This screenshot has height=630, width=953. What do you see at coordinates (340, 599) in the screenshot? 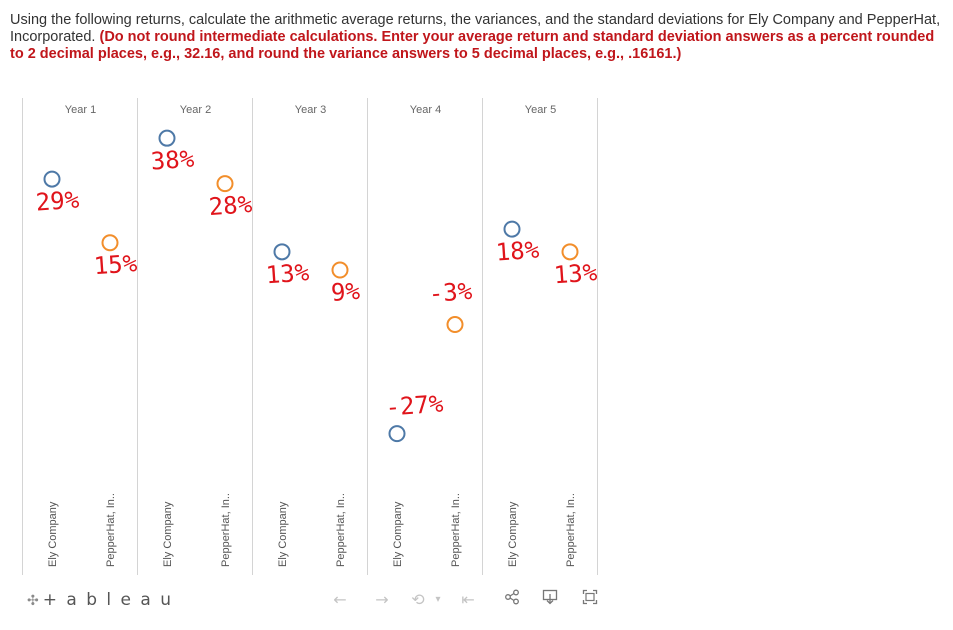
I see `undo-button: ←` at bounding box center [340, 599].